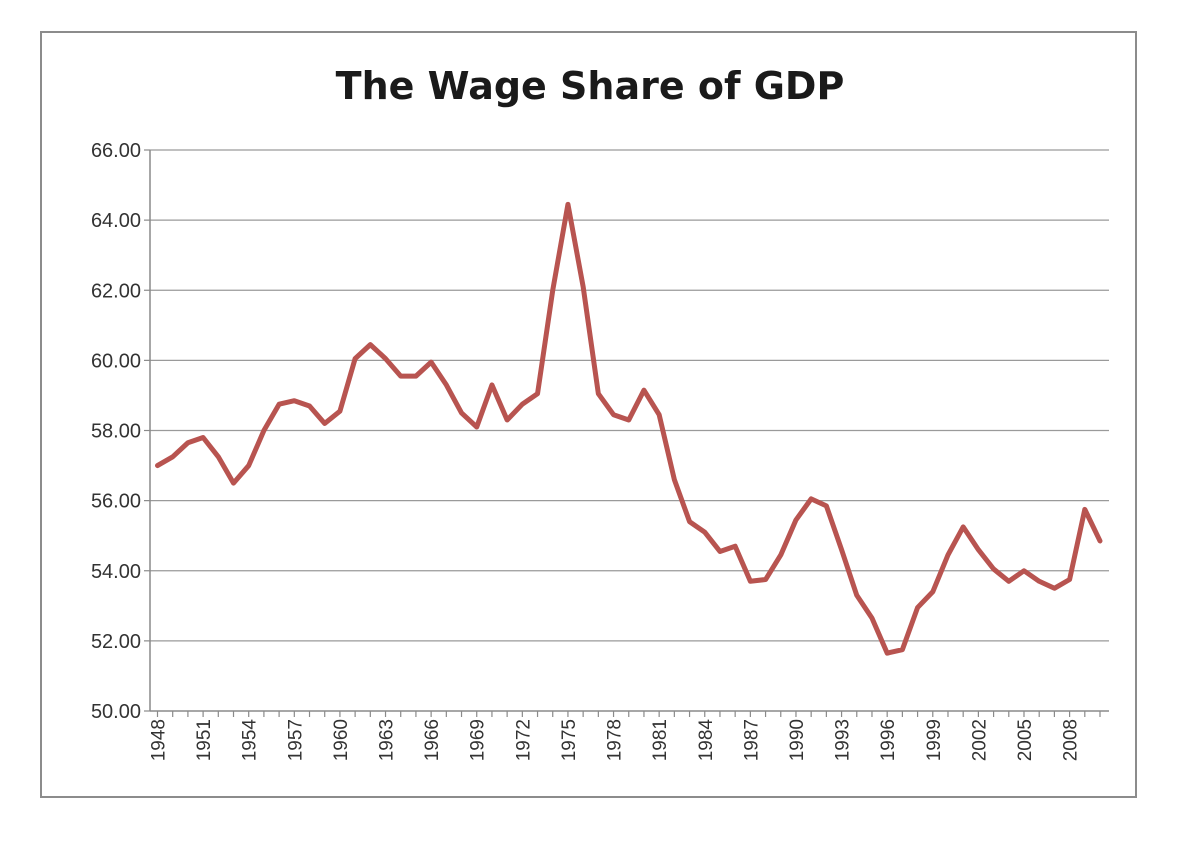 This screenshot has height=845, width=1200. I want to click on x-tick-label: 1954, so click(250, 740).